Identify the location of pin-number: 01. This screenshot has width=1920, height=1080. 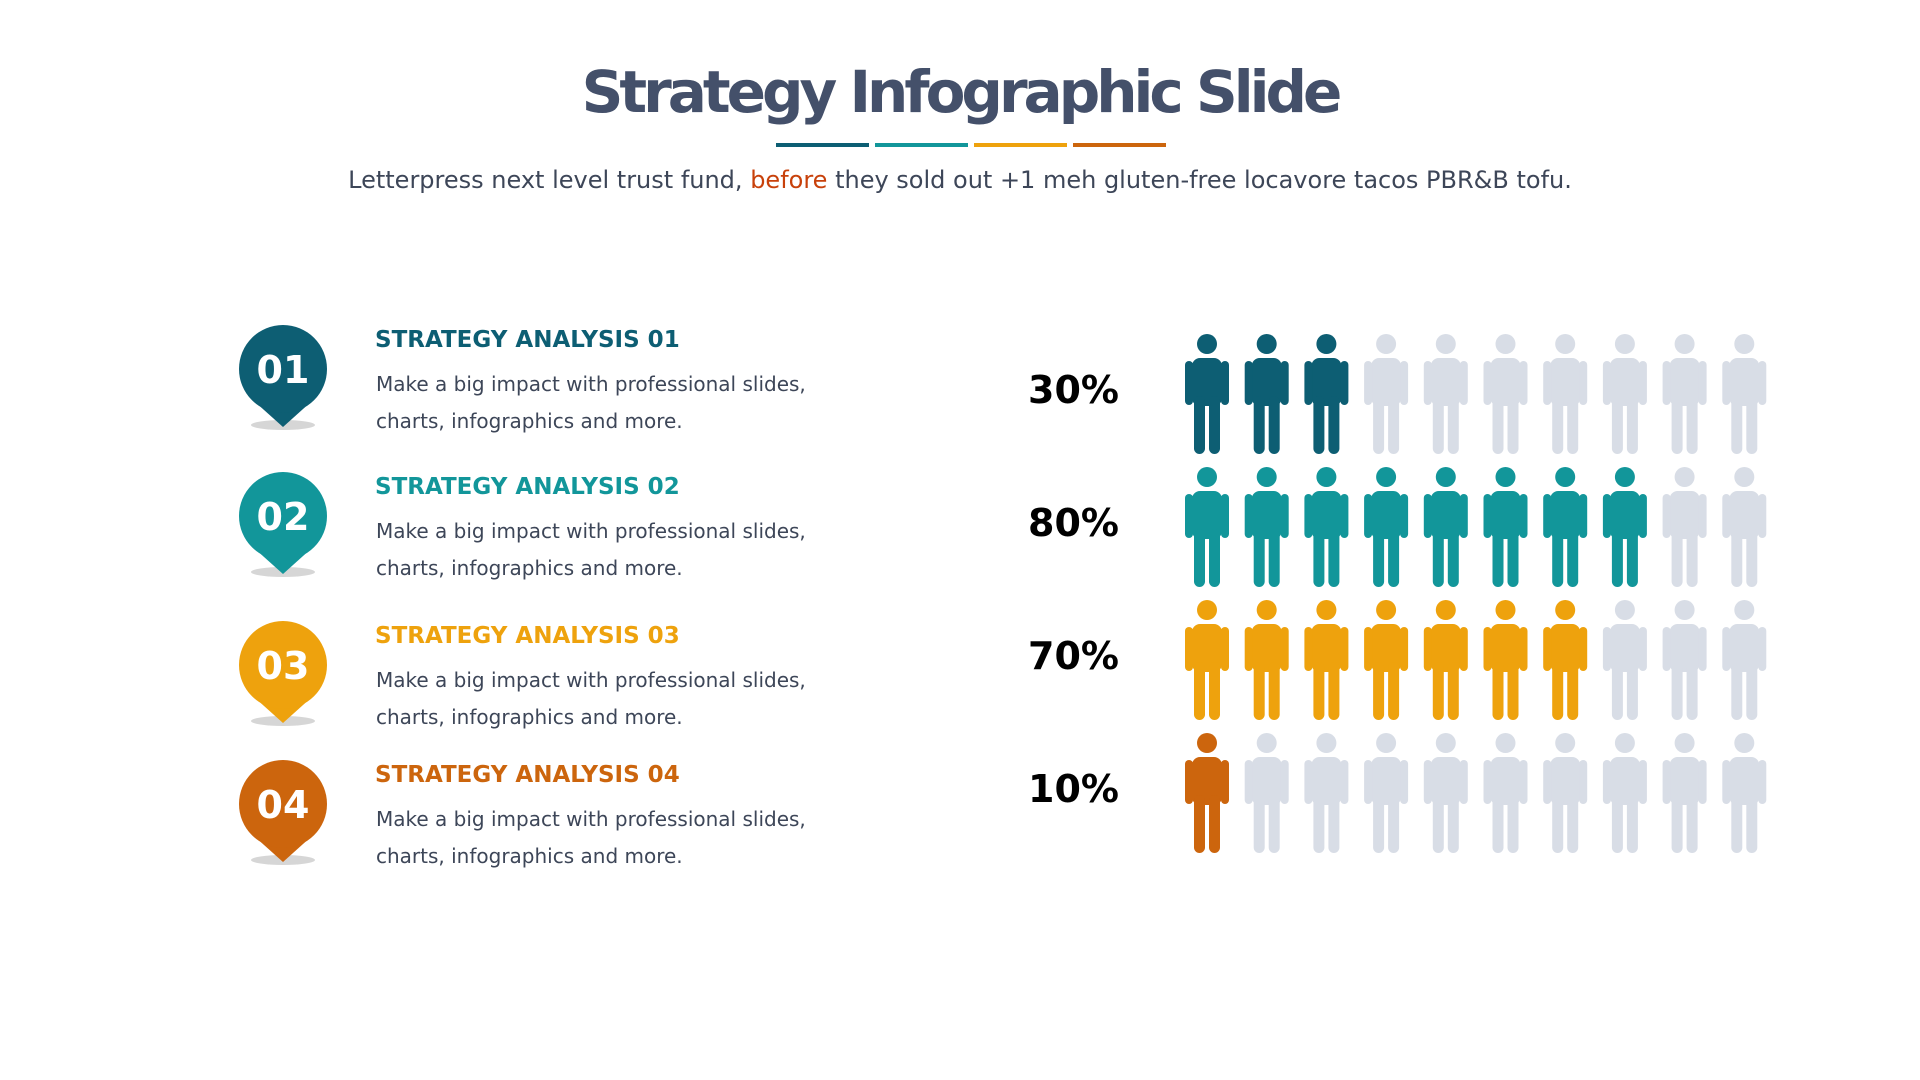
(283, 370).